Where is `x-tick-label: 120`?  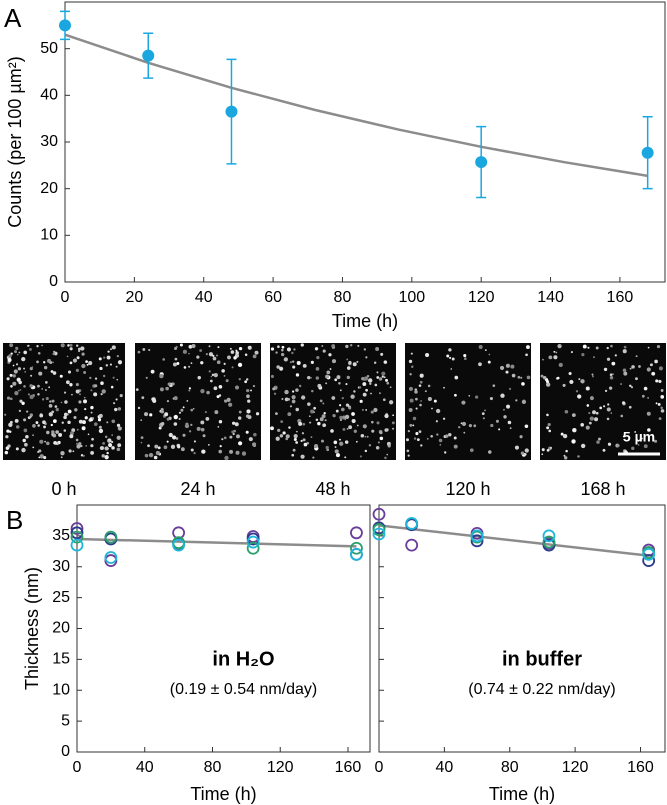
x-tick-label: 120 is located at coordinates (481, 297).